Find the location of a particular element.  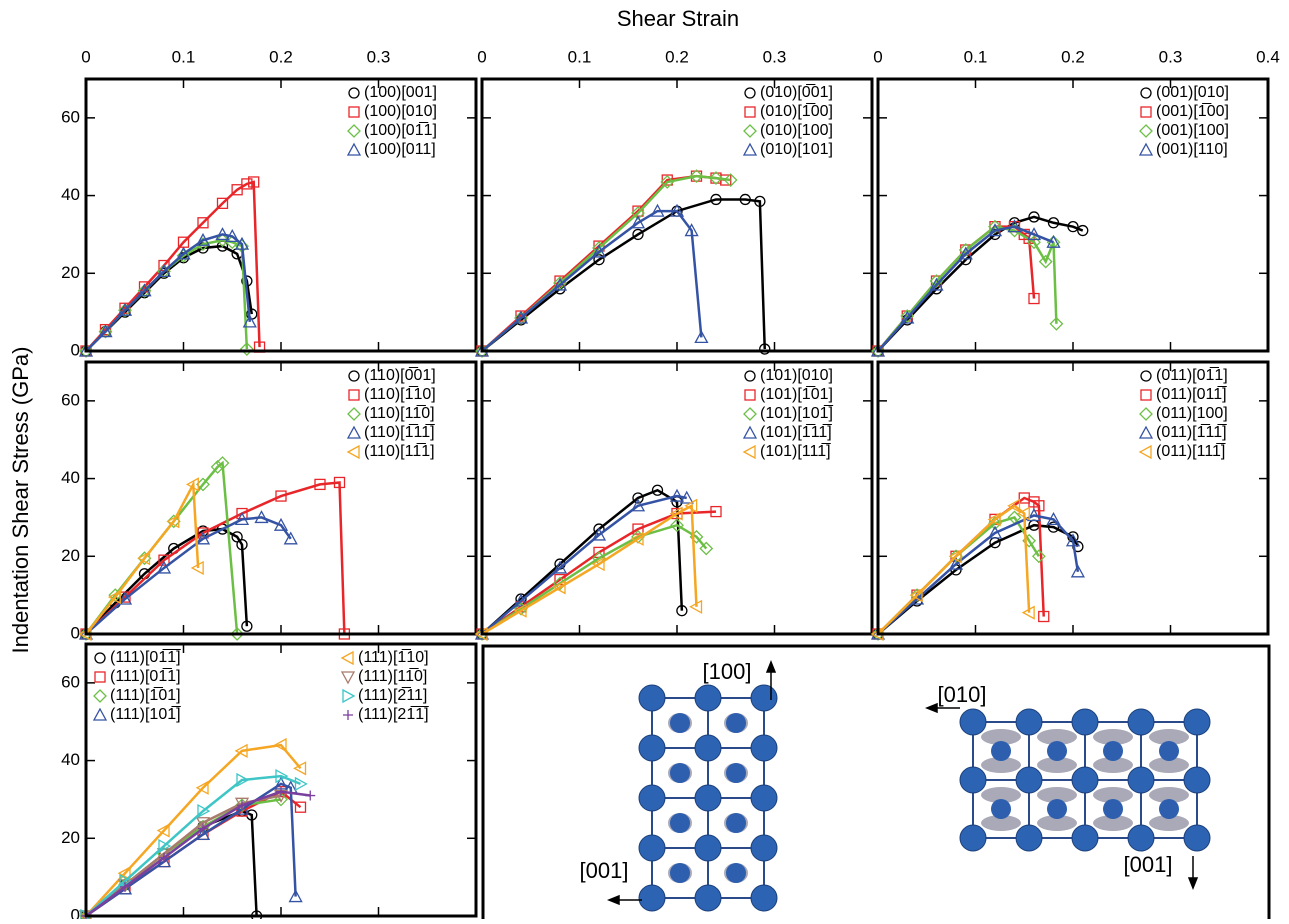

legend-label: (100)[010] is located at coordinates (400, 111).